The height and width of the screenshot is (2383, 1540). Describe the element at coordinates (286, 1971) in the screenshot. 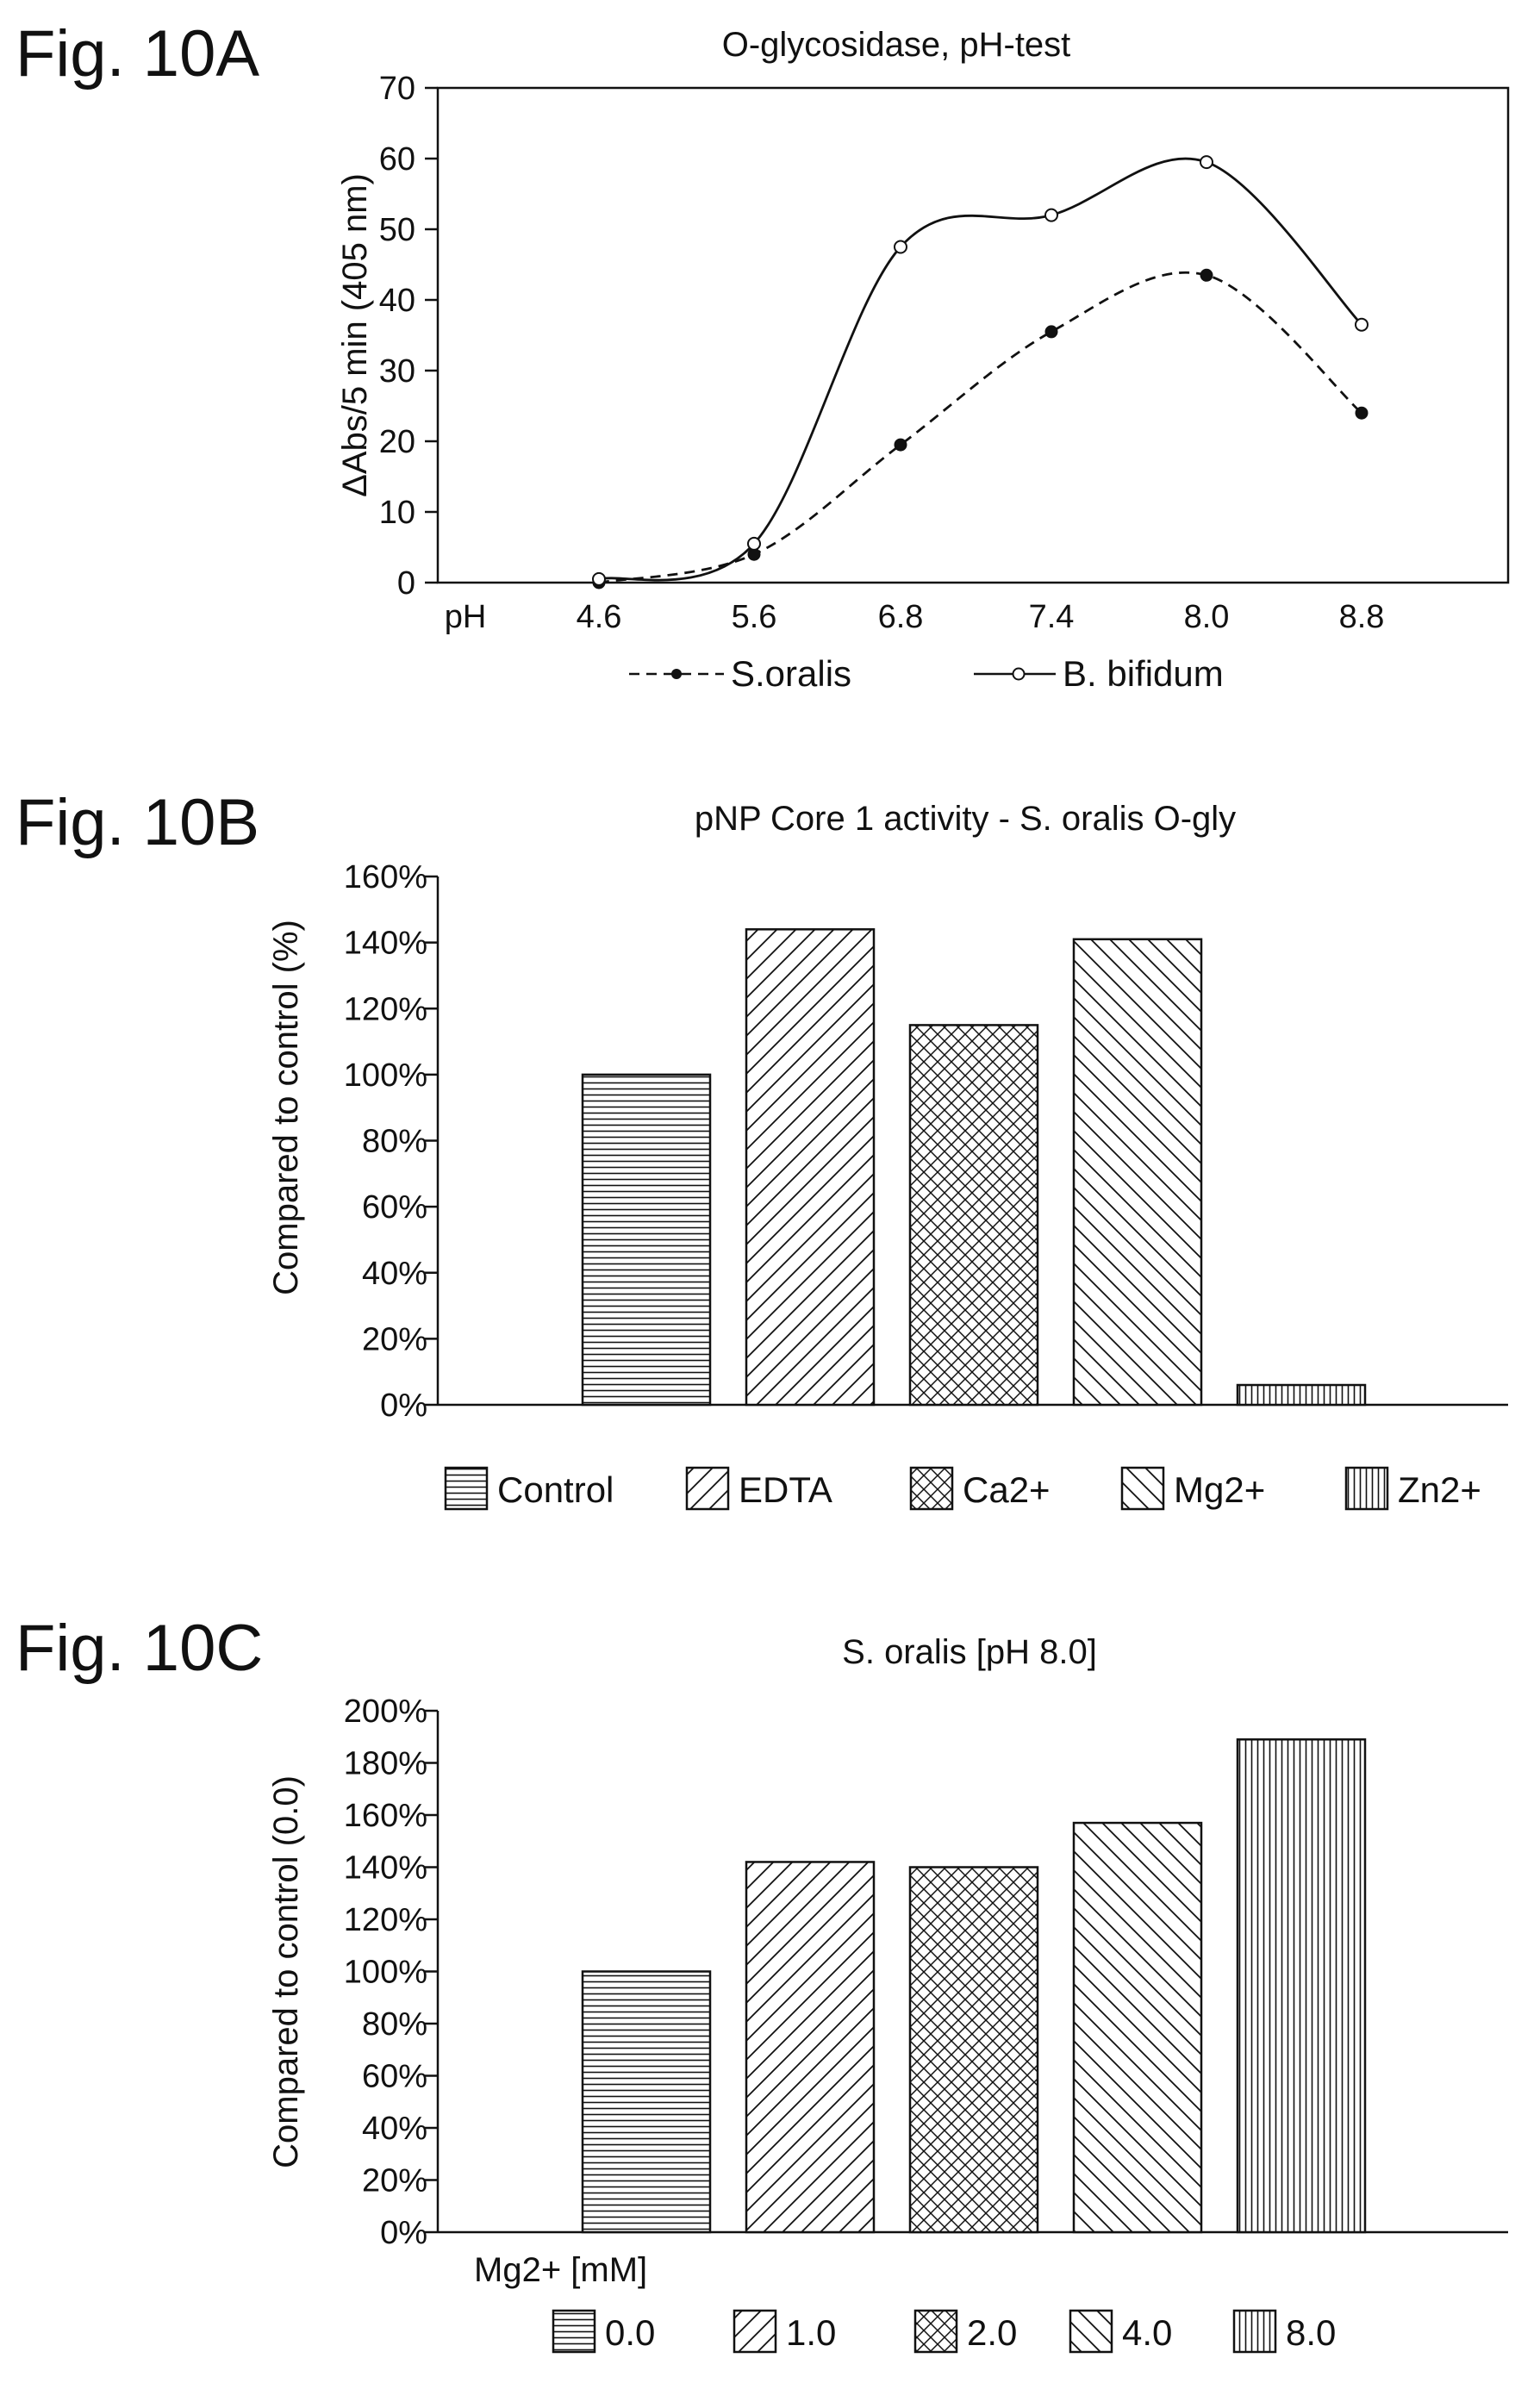

I see `y-axis-label-10c: Compared to control (0.0)` at that location.